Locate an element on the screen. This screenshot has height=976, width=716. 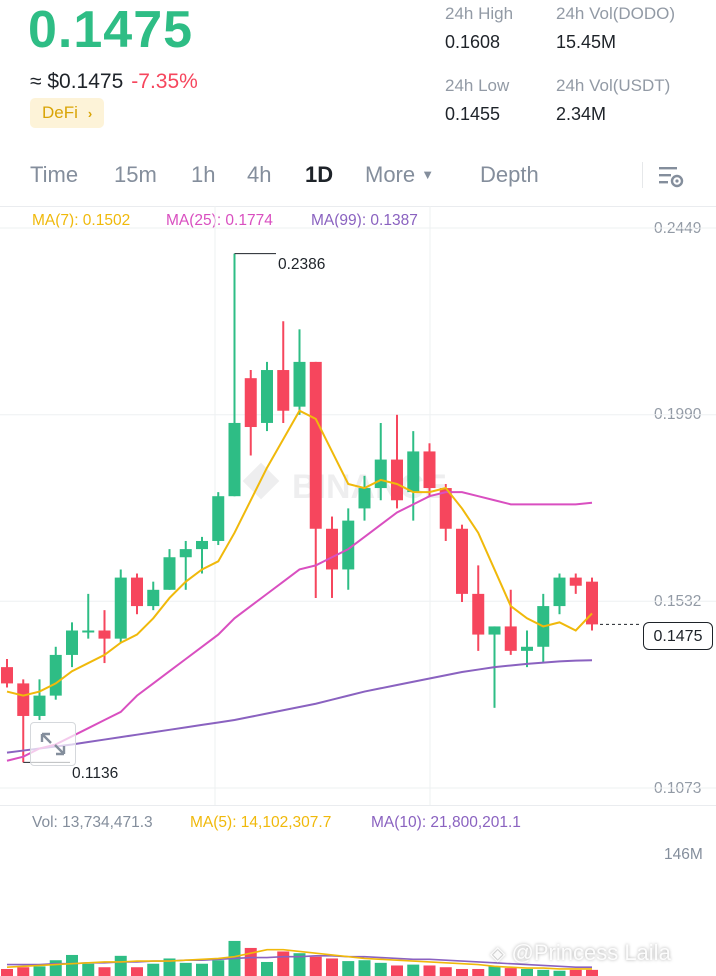
high-marker-label: 0.2386 is located at coordinates (302, 264).